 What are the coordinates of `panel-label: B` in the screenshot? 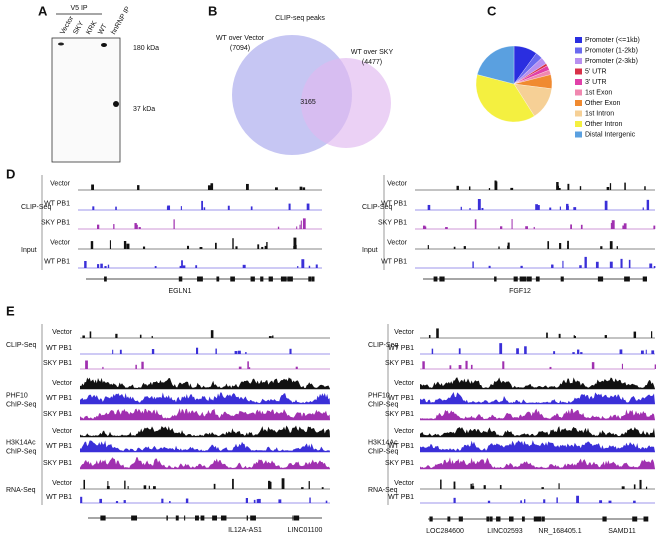 It's located at (212, 10).